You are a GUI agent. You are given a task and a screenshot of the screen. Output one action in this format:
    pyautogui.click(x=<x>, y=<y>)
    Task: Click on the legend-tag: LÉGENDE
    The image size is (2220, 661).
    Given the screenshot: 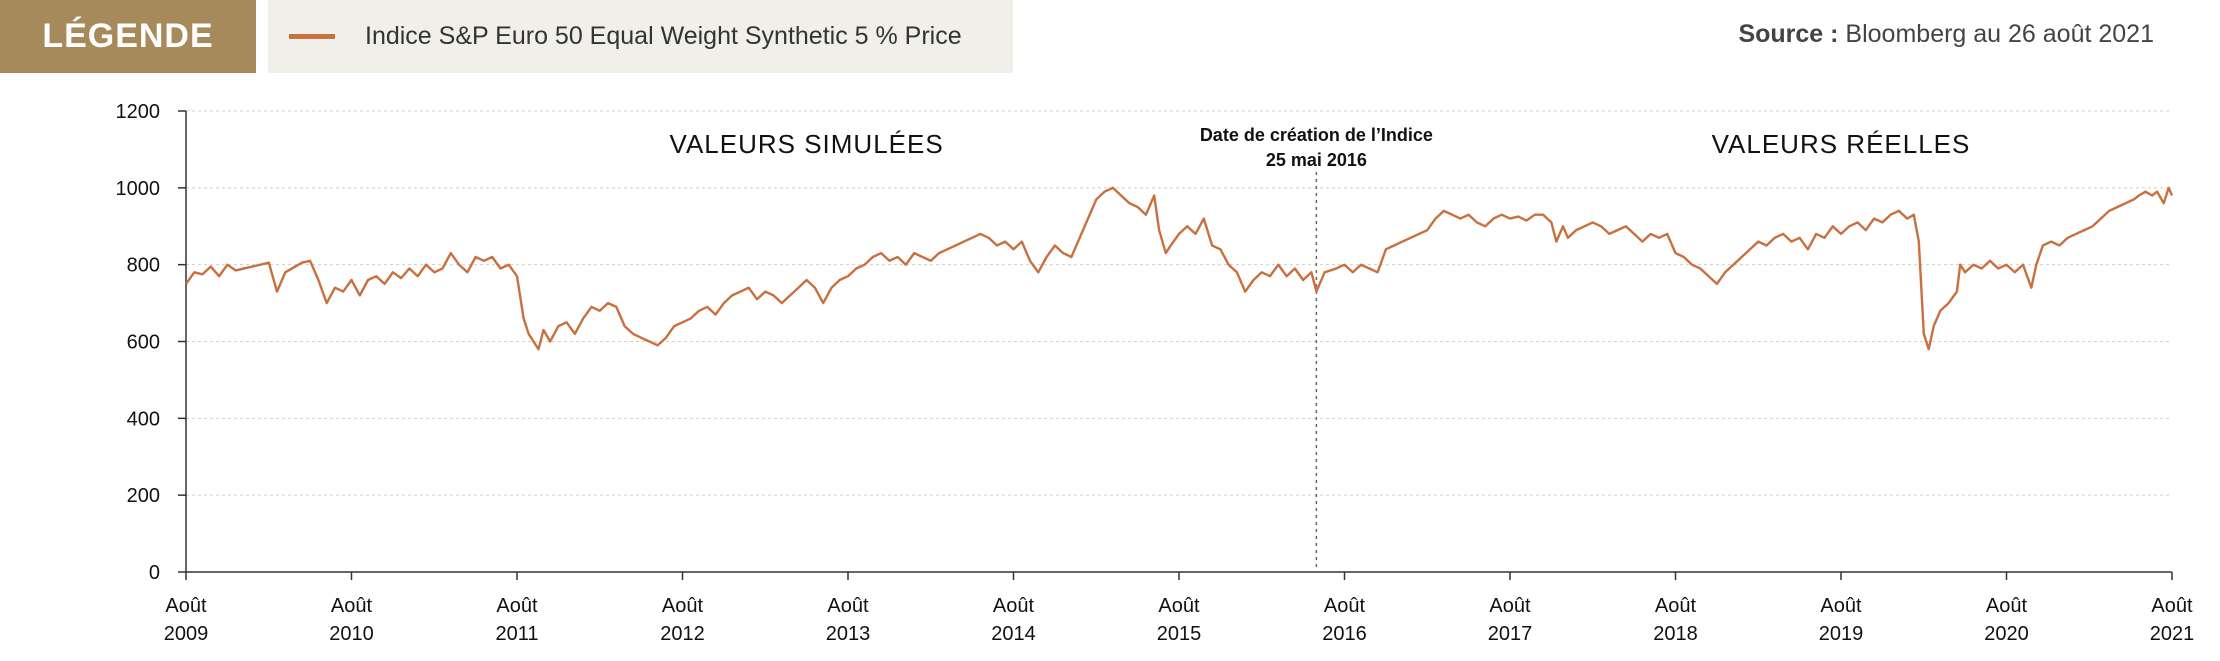 What is the action you would take?
    pyautogui.click(x=128, y=36)
    